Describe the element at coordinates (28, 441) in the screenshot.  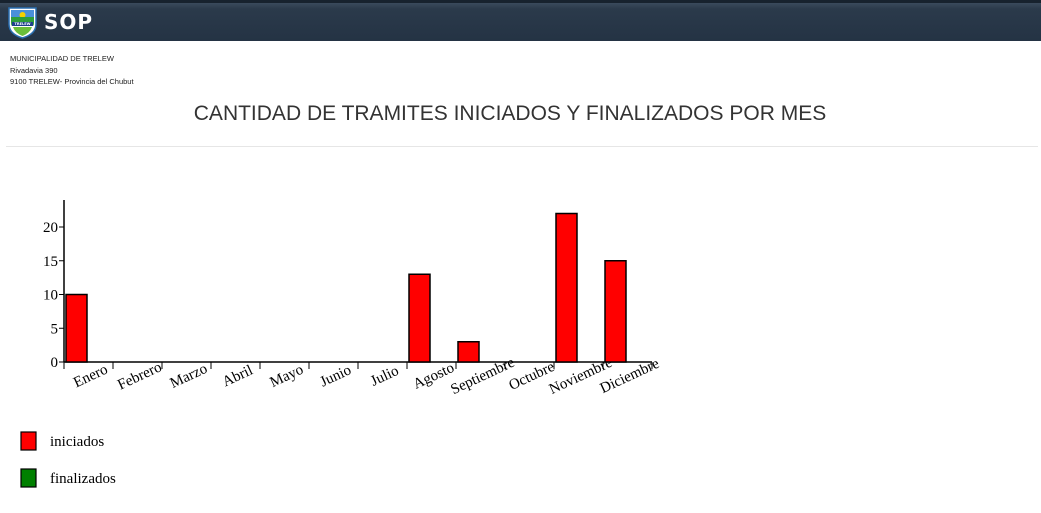
I see `legend-swatch-iniciados` at that location.